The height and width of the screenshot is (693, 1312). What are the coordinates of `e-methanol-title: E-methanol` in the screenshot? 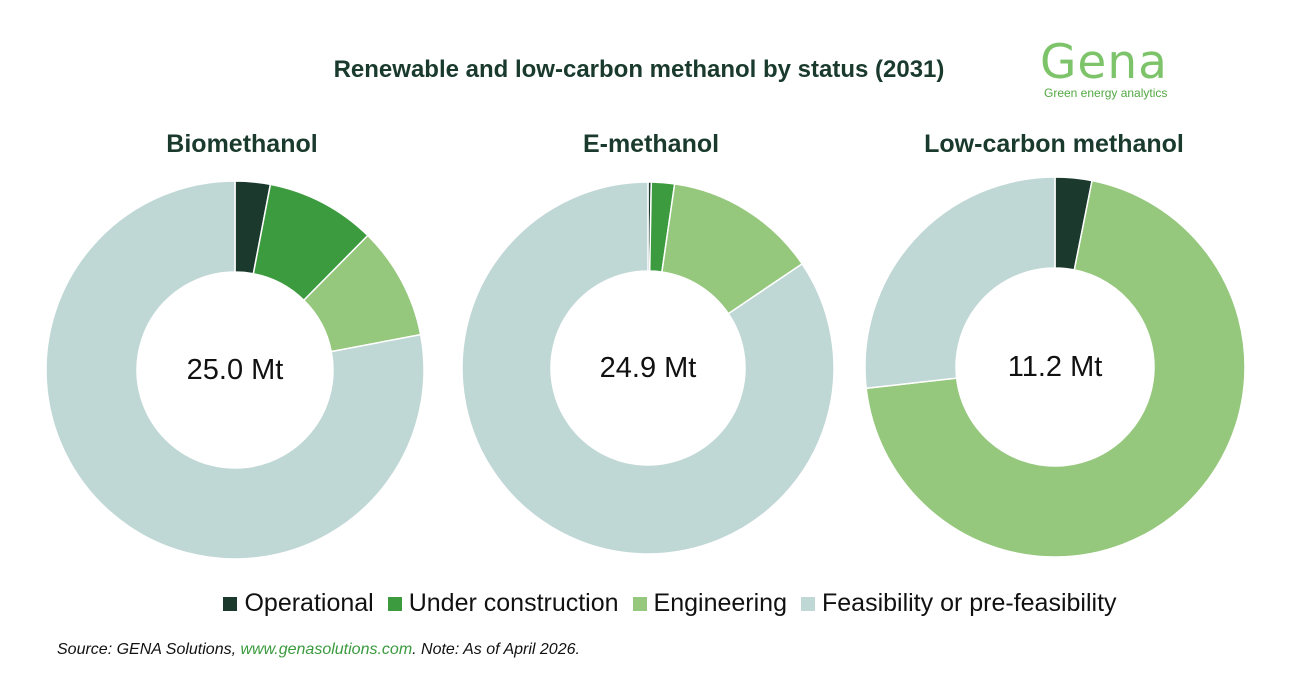 It's located at (651, 144).